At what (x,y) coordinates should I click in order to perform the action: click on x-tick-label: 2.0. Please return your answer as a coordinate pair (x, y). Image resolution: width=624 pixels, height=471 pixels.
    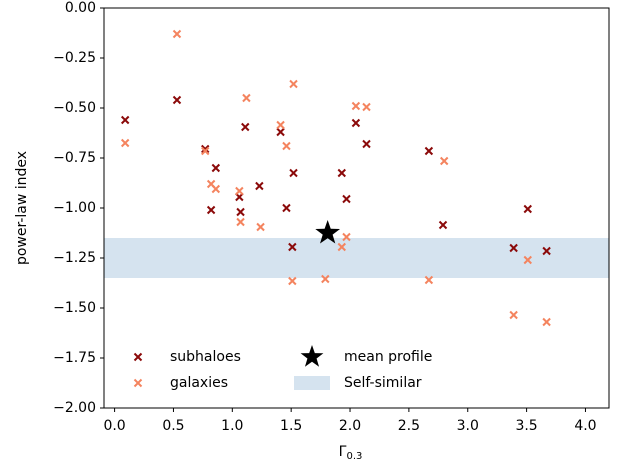
    Looking at the image, I should click on (350, 426).